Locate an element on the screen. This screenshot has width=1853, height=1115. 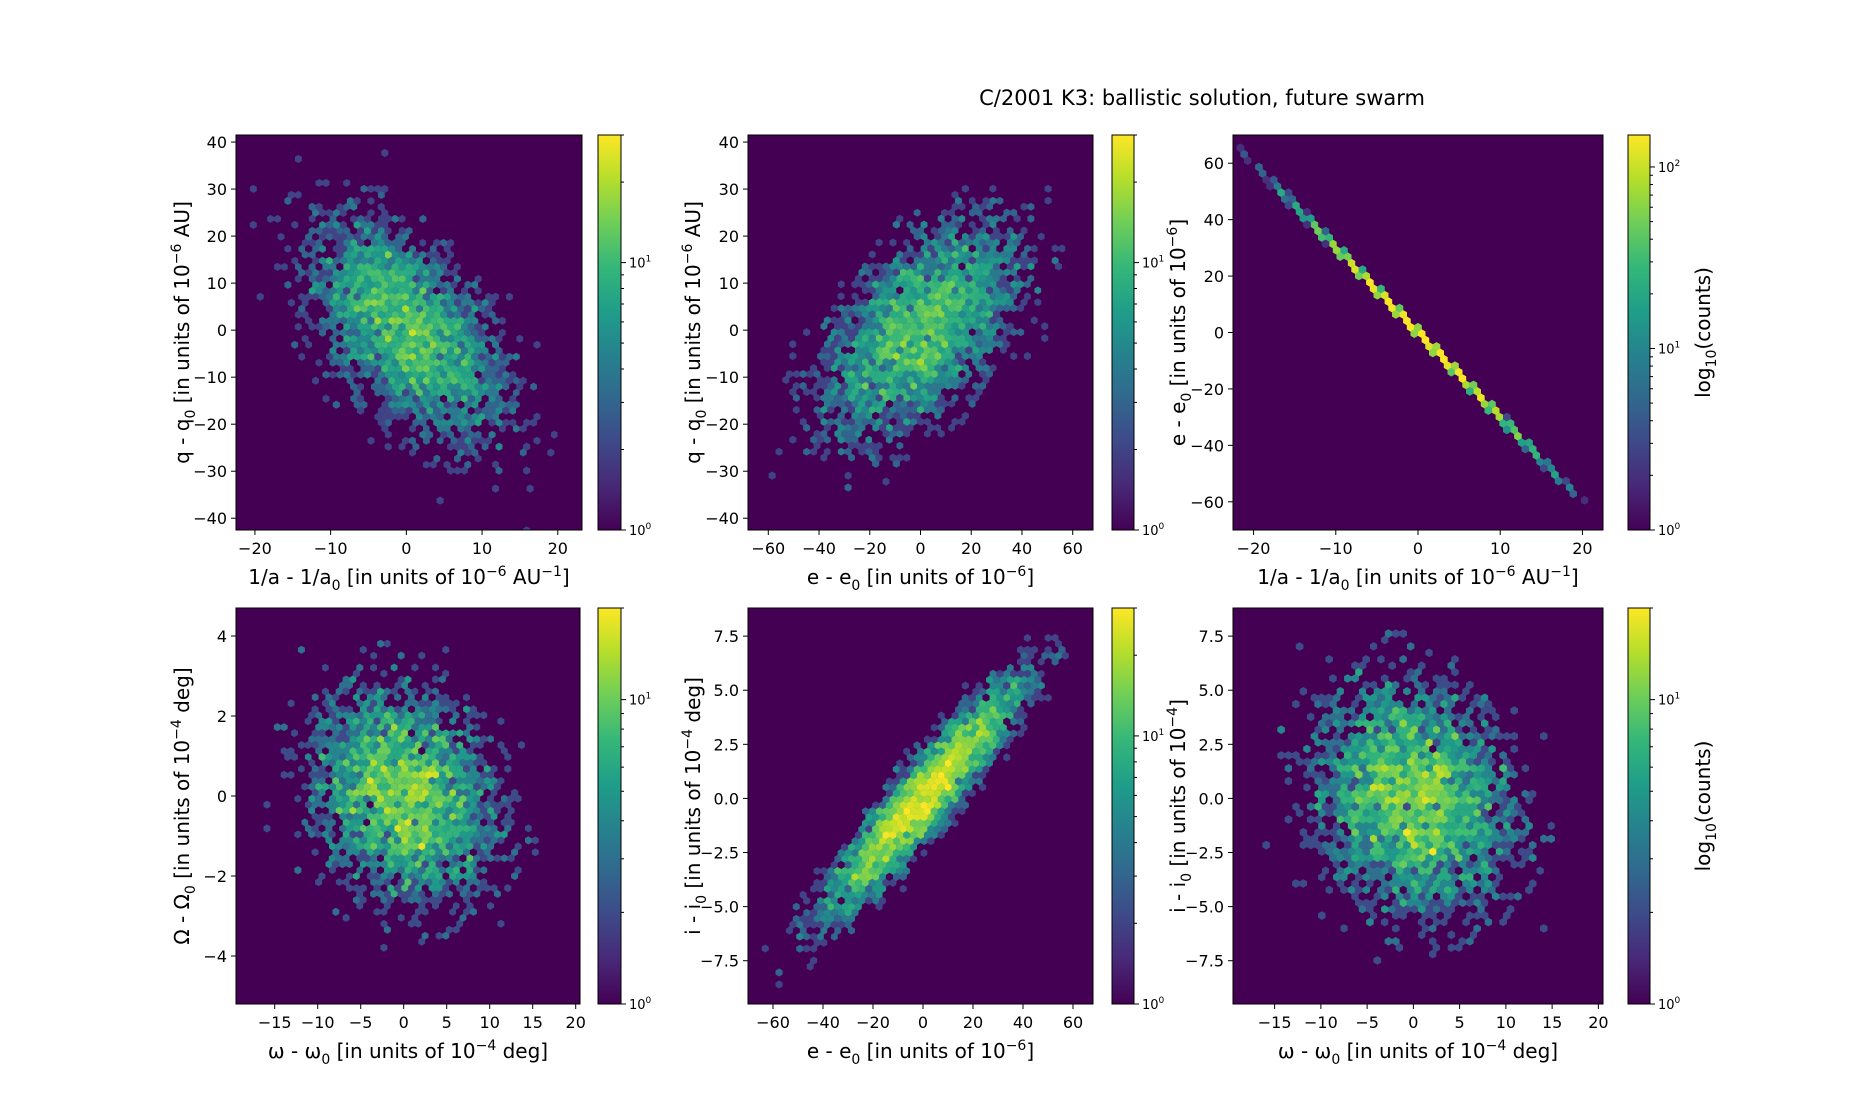
x-tick-label: 5 is located at coordinates (447, 1022).